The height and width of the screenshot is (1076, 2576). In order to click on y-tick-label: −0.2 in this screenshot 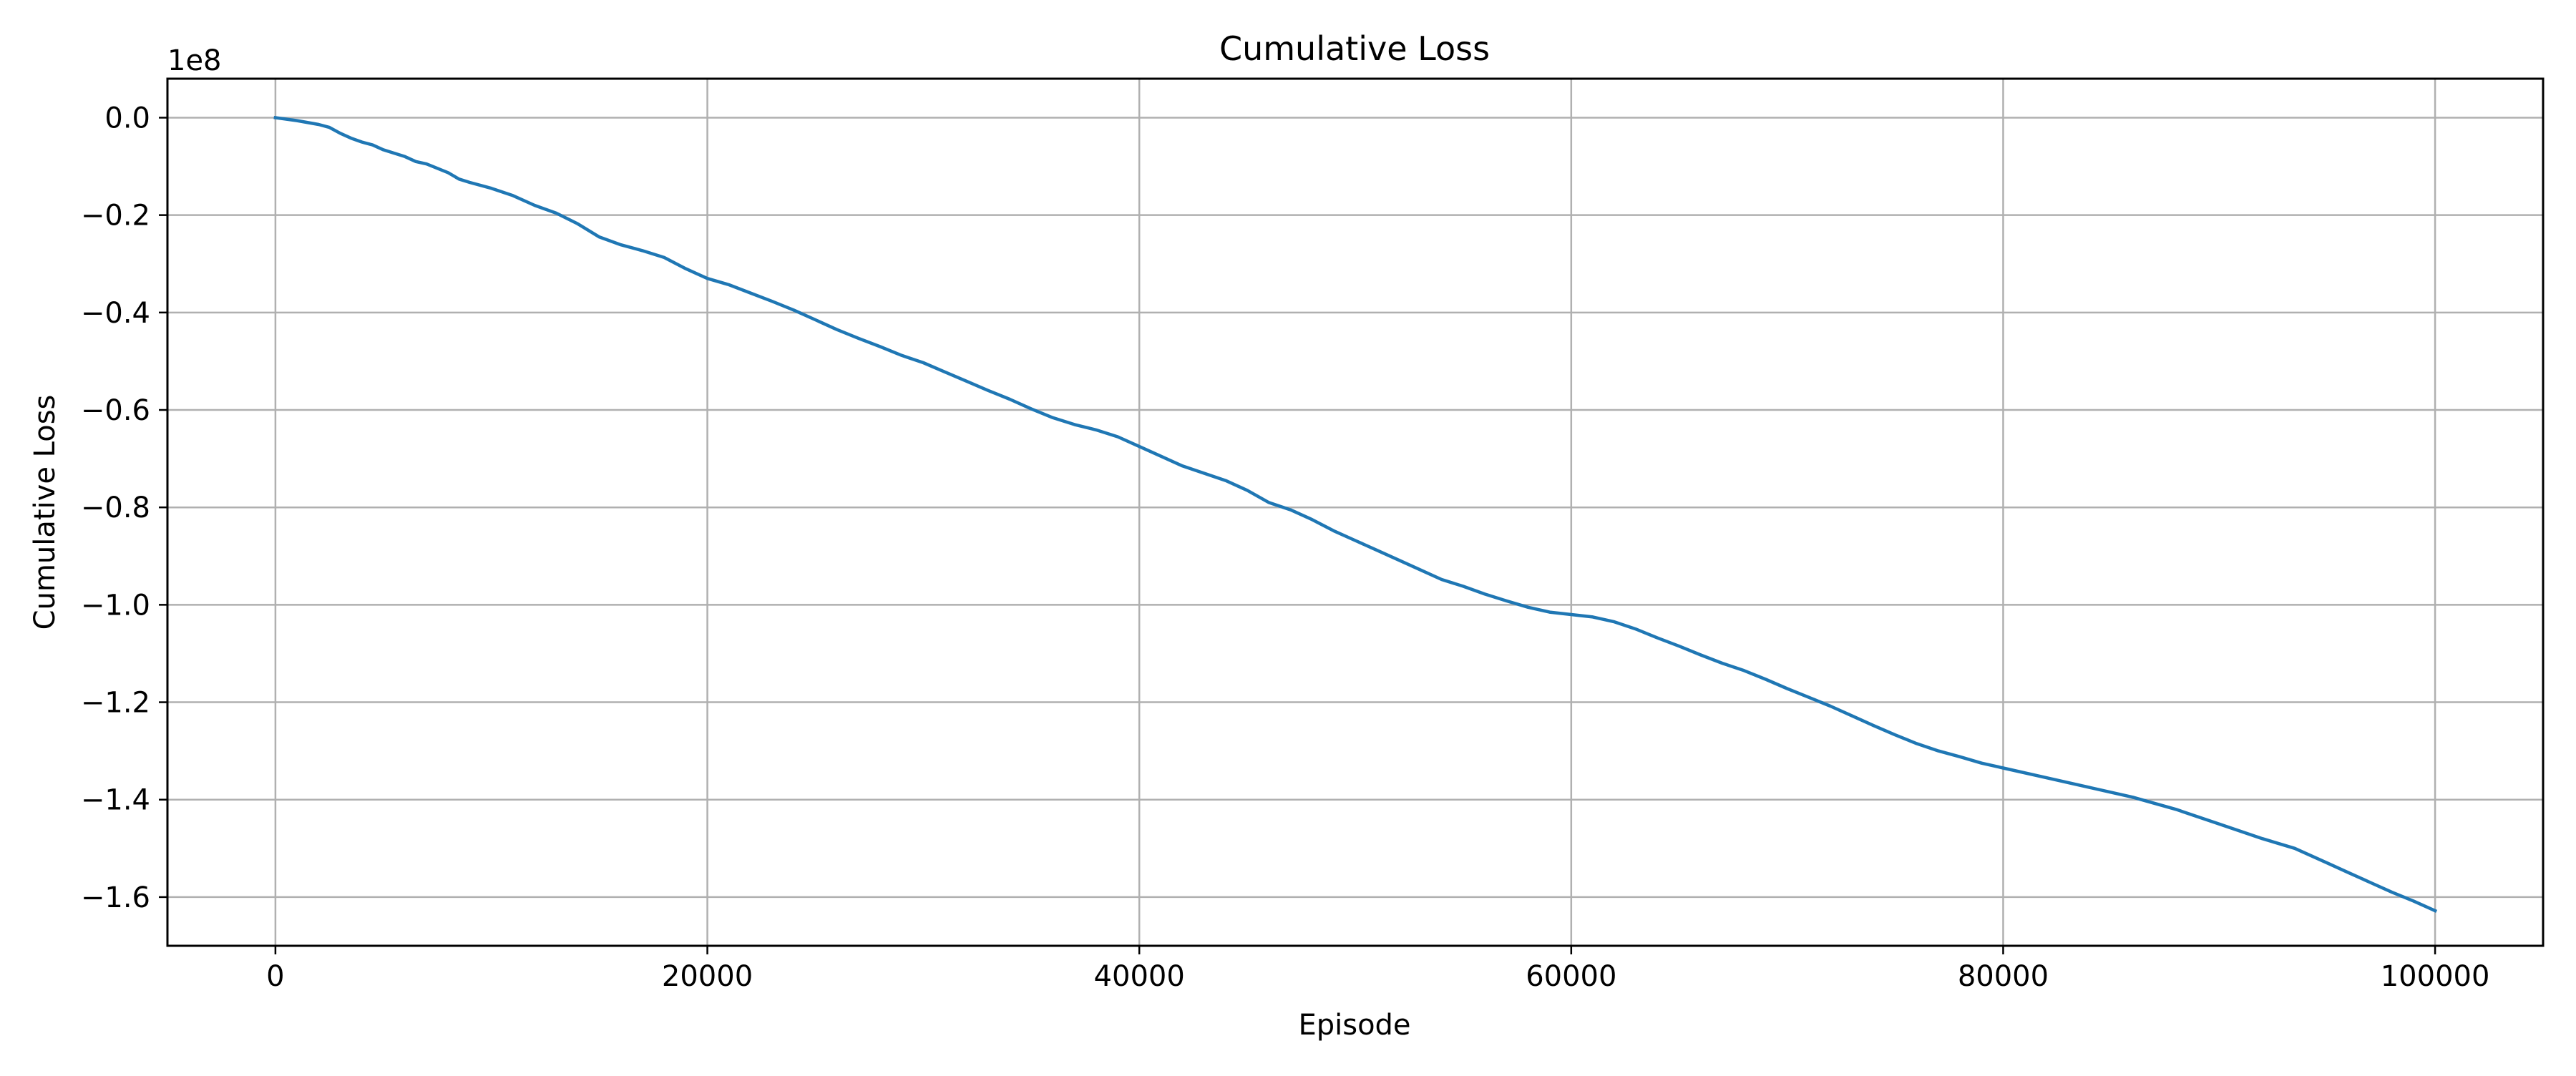, I will do `click(115, 216)`.